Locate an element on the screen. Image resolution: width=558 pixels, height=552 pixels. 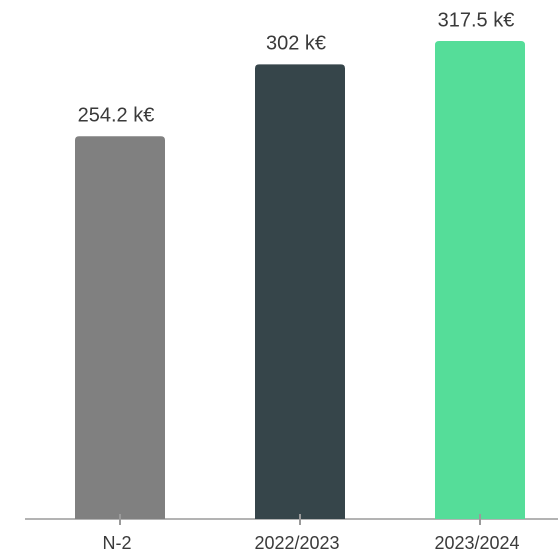
x-tick-label: 2022/2023 is located at coordinates (296, 542).